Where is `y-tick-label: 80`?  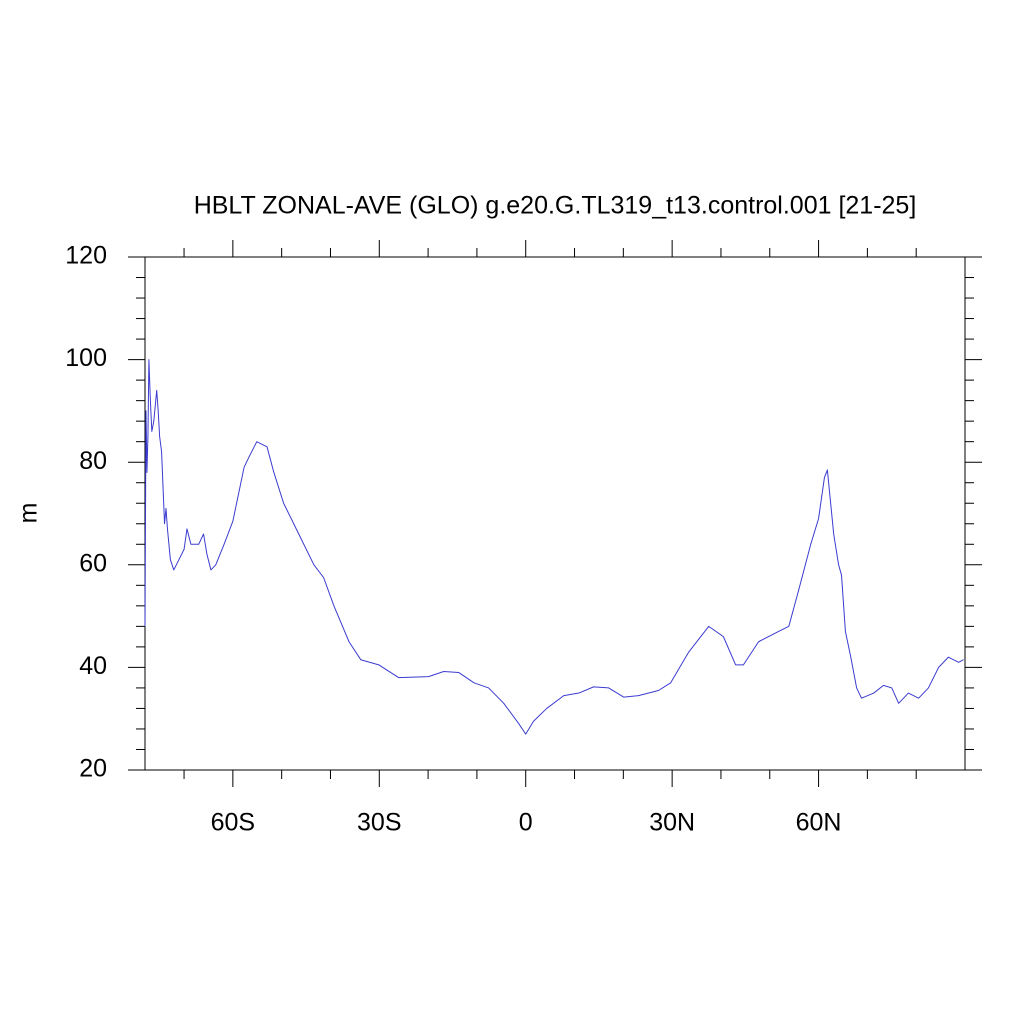
y-tick-label: 80 is located at coordinates (93, 461).